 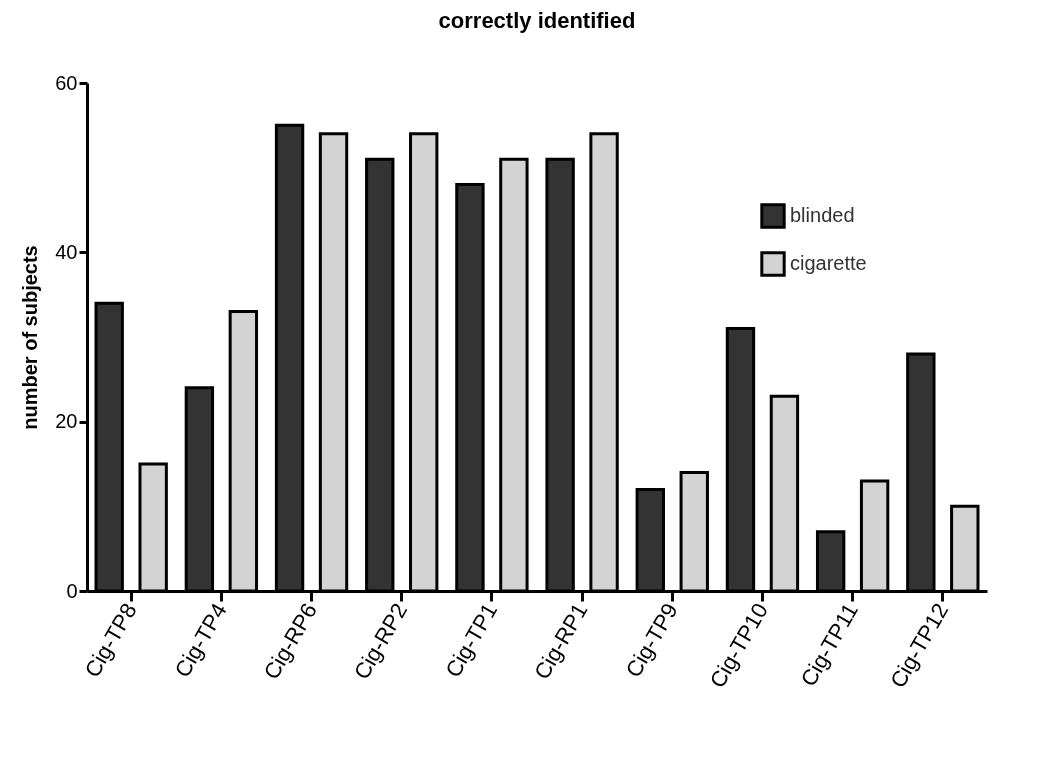 I want to click on y-tick-label: 0, so click(x=72, y=590).